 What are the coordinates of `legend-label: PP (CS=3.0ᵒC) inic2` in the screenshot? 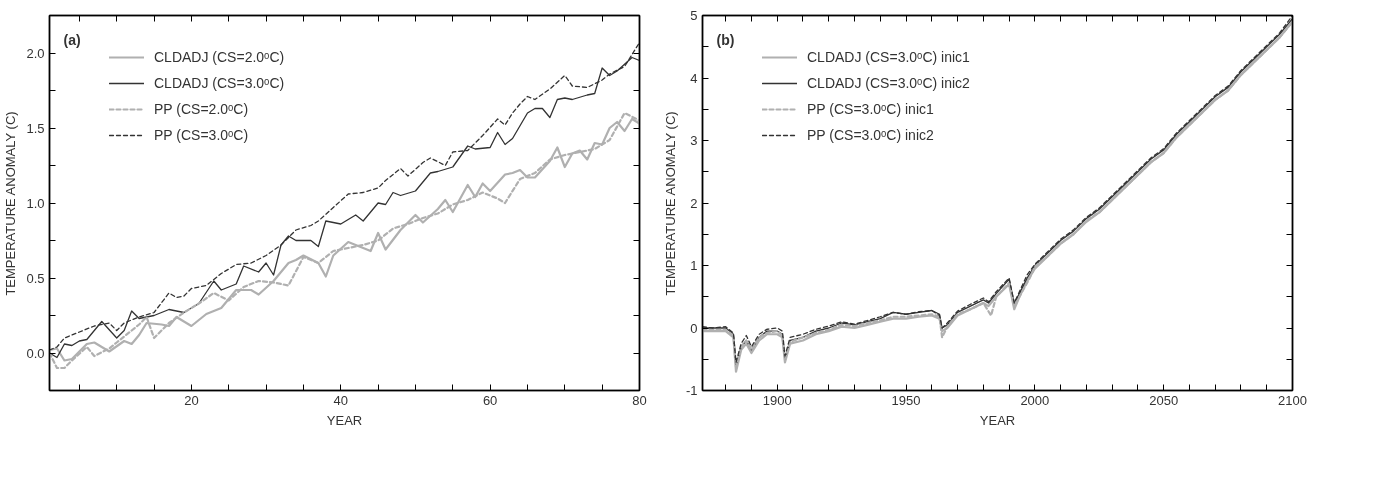 It's located at (870, 135).